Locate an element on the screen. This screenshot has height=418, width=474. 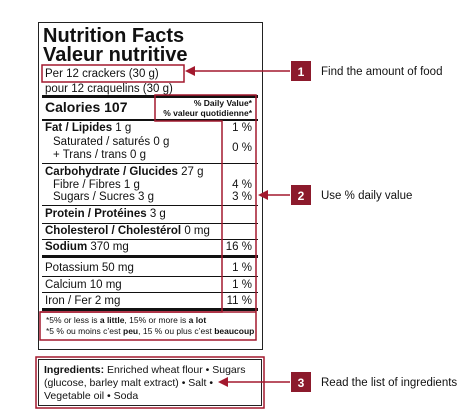
nutrient-amount: 1 g is located at coordinates (123, 128).